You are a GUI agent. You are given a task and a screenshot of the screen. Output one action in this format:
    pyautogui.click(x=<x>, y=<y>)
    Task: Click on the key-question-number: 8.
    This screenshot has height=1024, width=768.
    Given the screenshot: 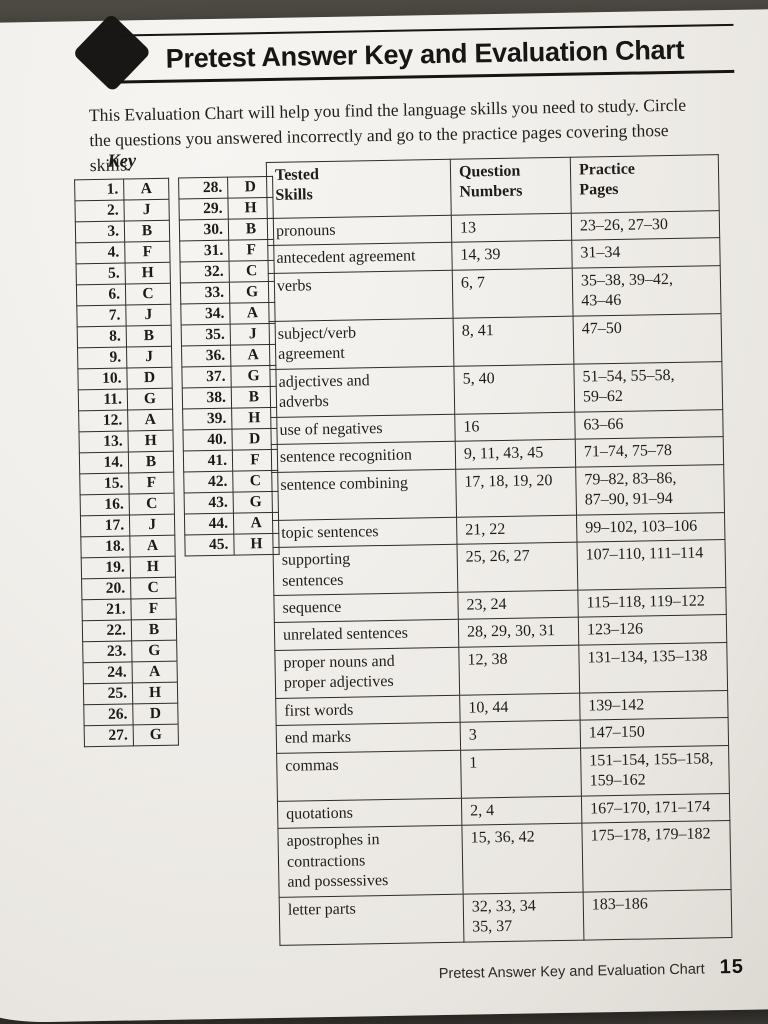 What is the action you would take?
    pyautogui.click(x=102, y=336)
    